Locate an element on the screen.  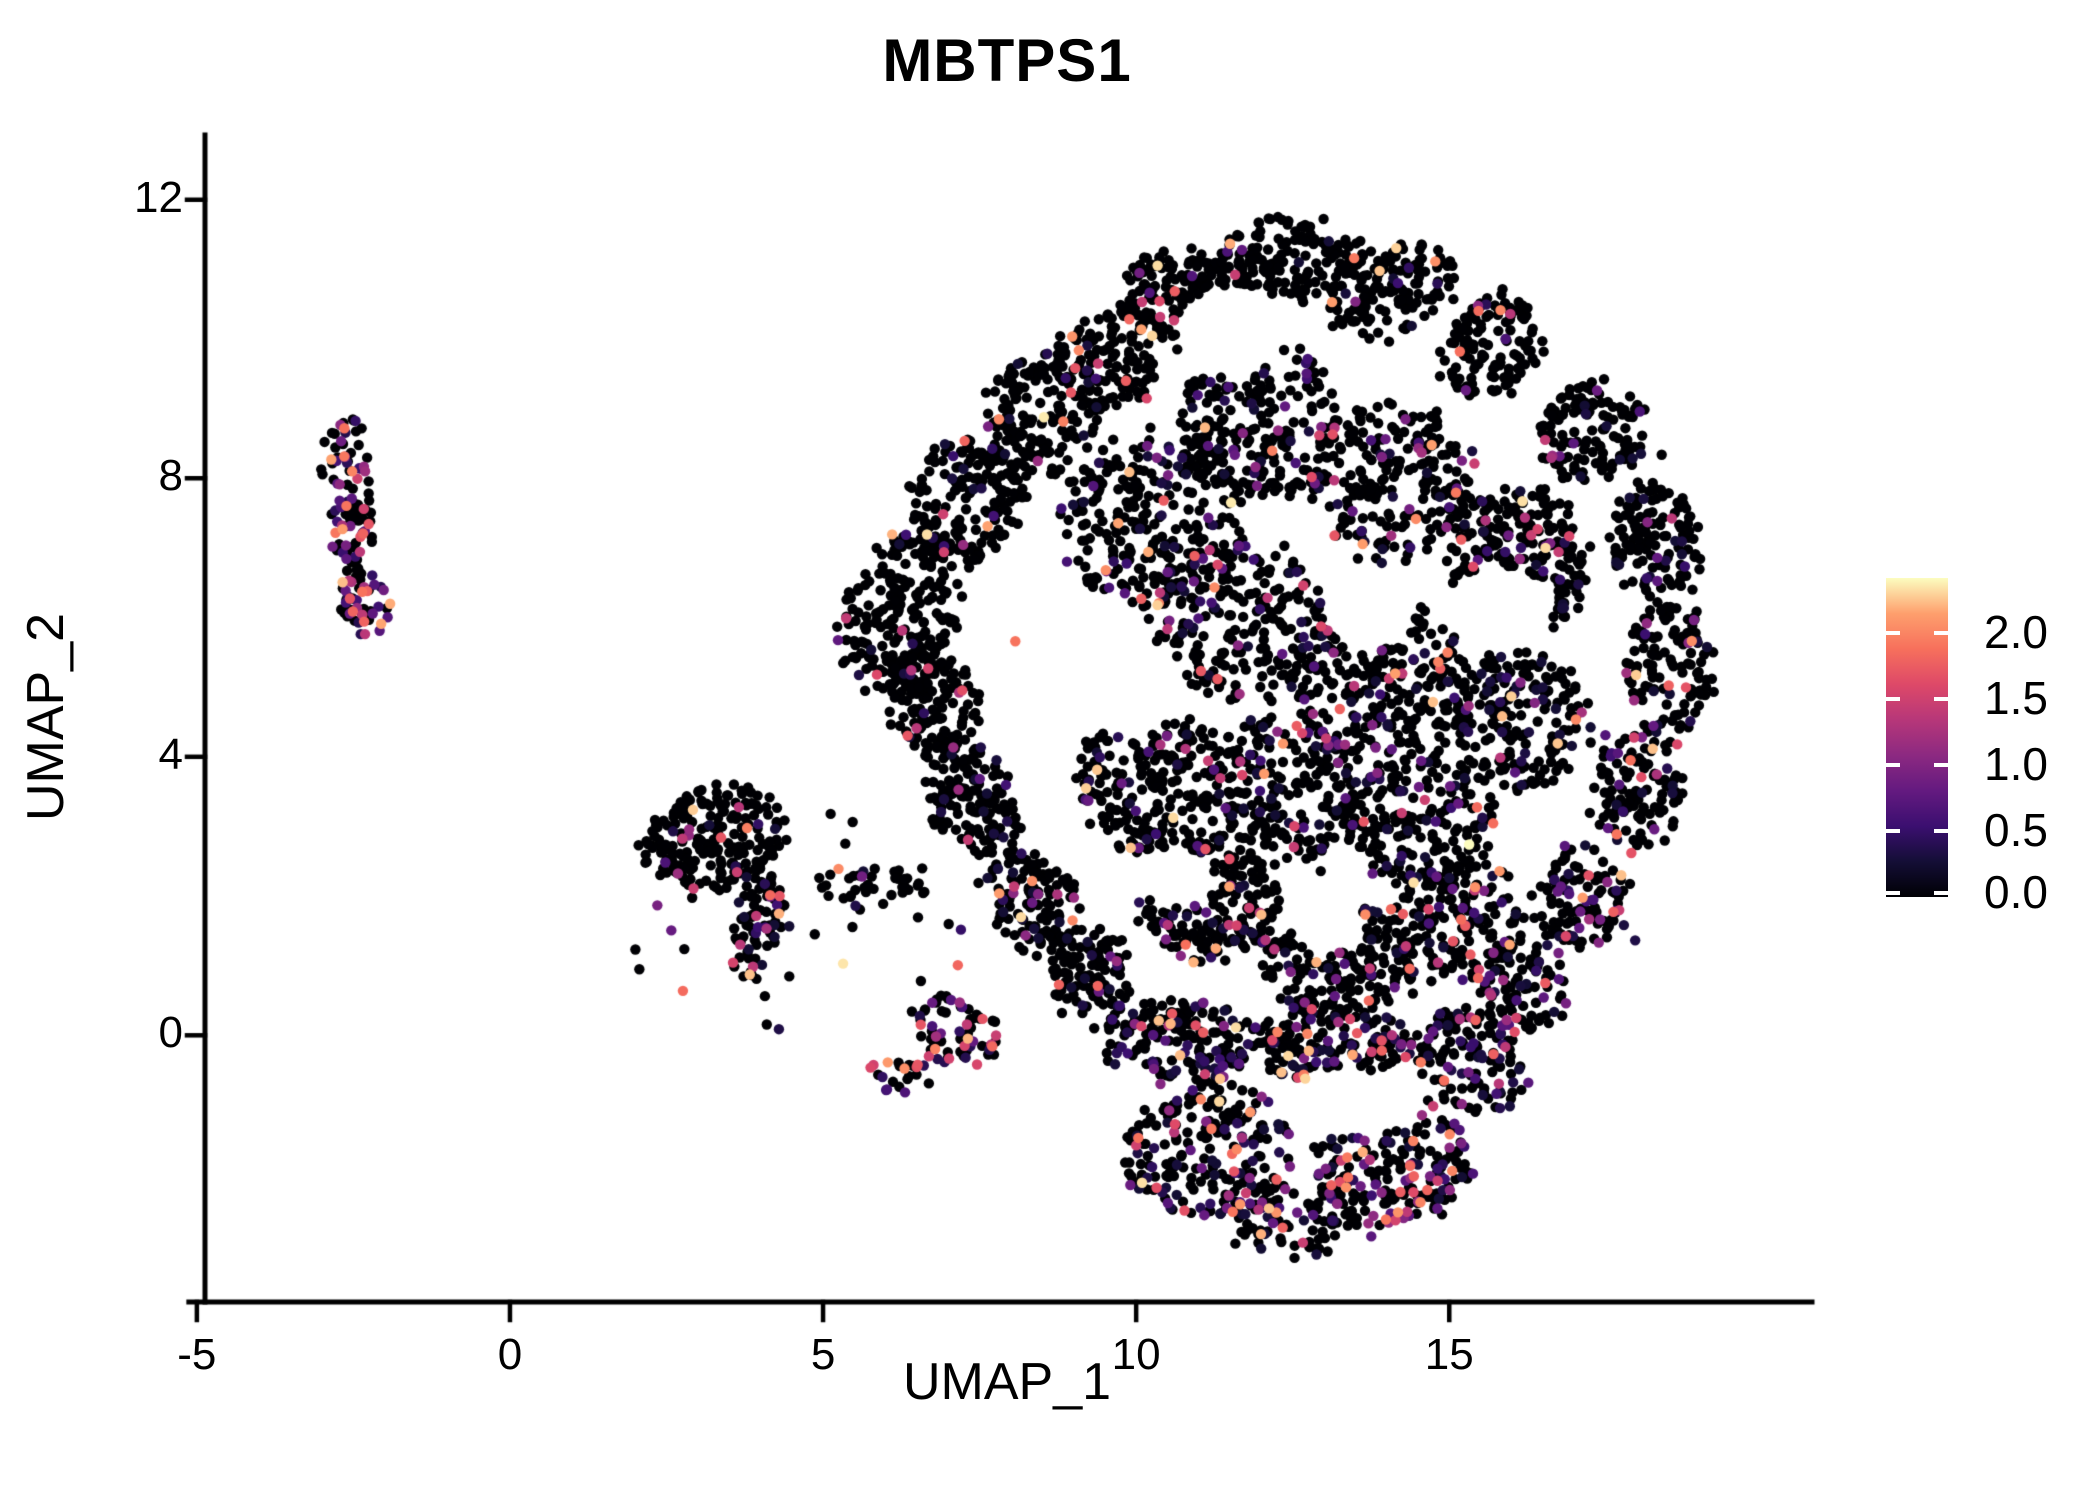
y-tick-label: 8 is located at coordinates (170, 476).